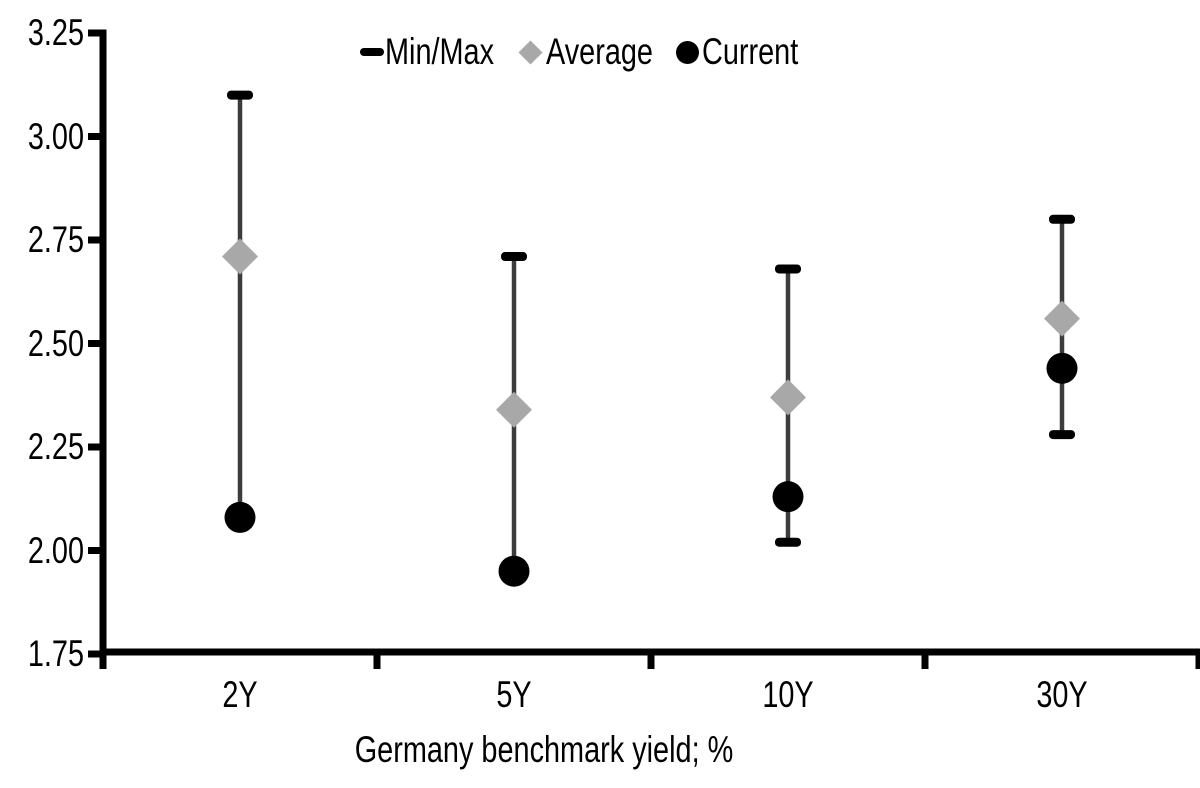 The image size is (1200, 788). What do you see at coordinates (514, 409) in the screenshot?
I see `average-marker-5Y` at bounding box center [514, 409].